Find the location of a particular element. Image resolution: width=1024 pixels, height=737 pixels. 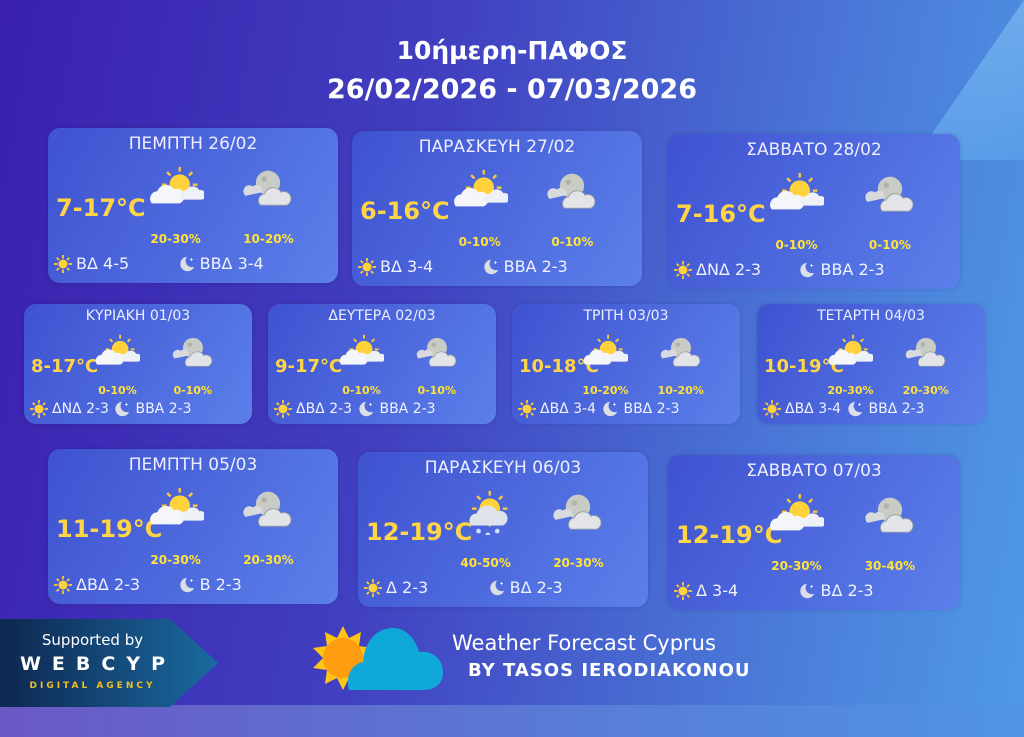

day-wind: ΒΔ 4-5 is located at coordinates (91, 263).